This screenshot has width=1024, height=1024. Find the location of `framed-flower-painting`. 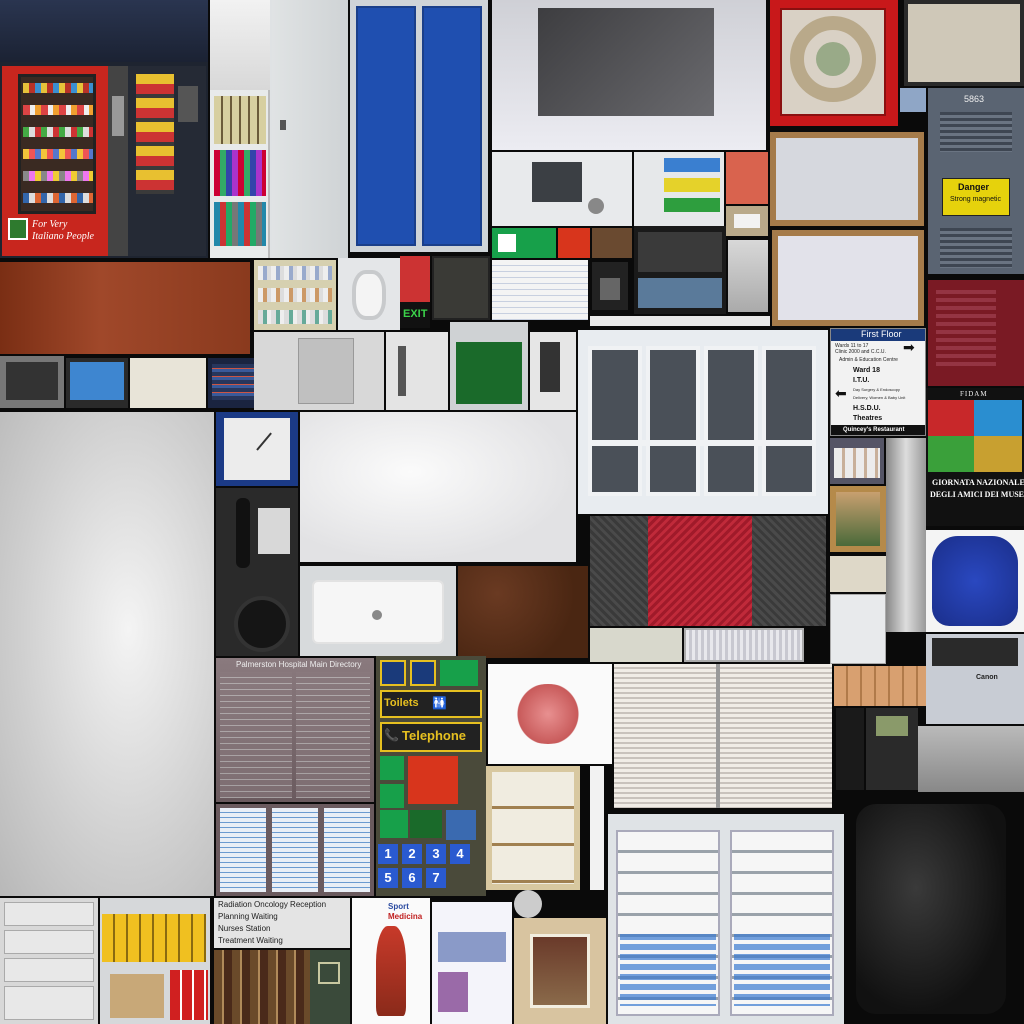

framed-flower-painting is located at coordinates (560, 971).